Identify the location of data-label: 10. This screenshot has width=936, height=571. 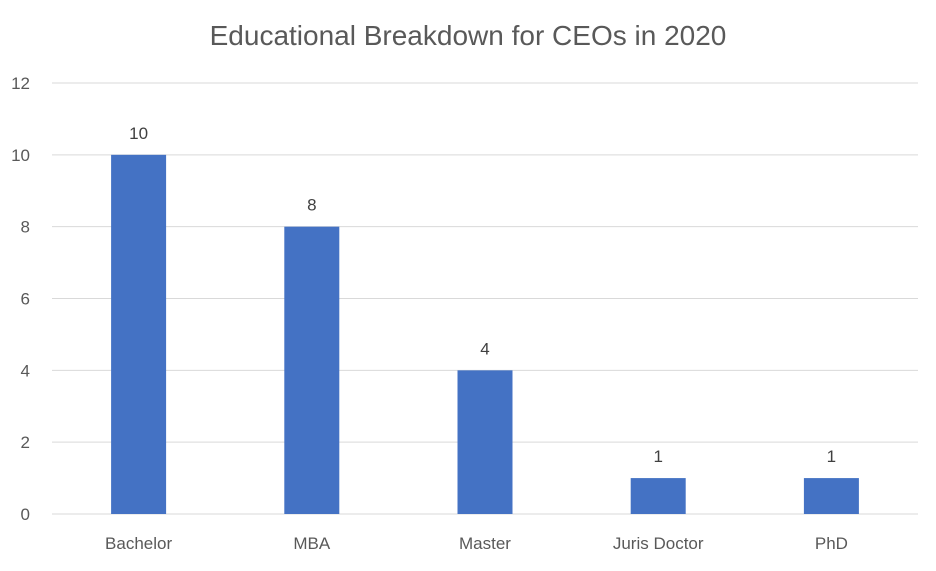
(138, 133).